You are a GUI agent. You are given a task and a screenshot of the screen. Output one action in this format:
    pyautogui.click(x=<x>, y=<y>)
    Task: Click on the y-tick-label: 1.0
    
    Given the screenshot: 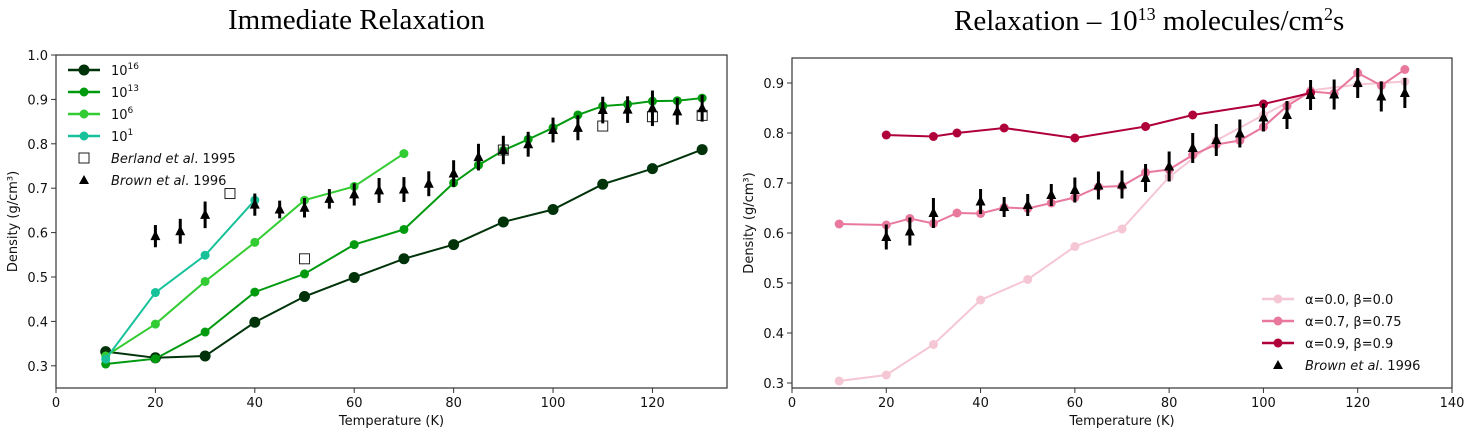 What is the action you would take?
    pyautogui.click(x=37, y=56)
    